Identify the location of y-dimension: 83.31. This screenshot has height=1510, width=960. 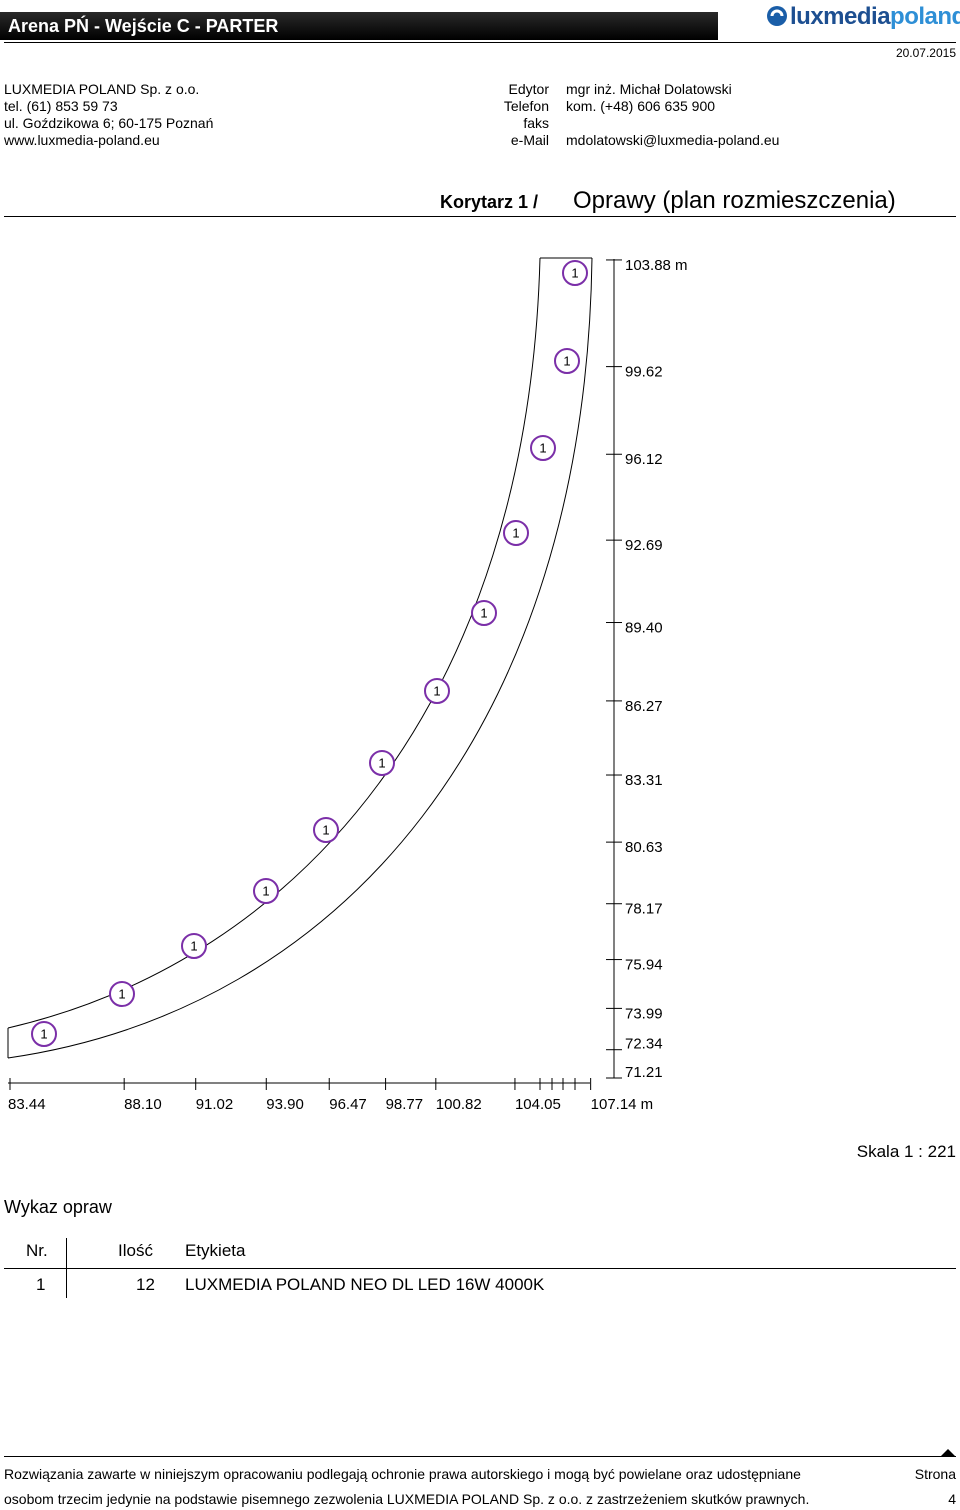
(644, 780).